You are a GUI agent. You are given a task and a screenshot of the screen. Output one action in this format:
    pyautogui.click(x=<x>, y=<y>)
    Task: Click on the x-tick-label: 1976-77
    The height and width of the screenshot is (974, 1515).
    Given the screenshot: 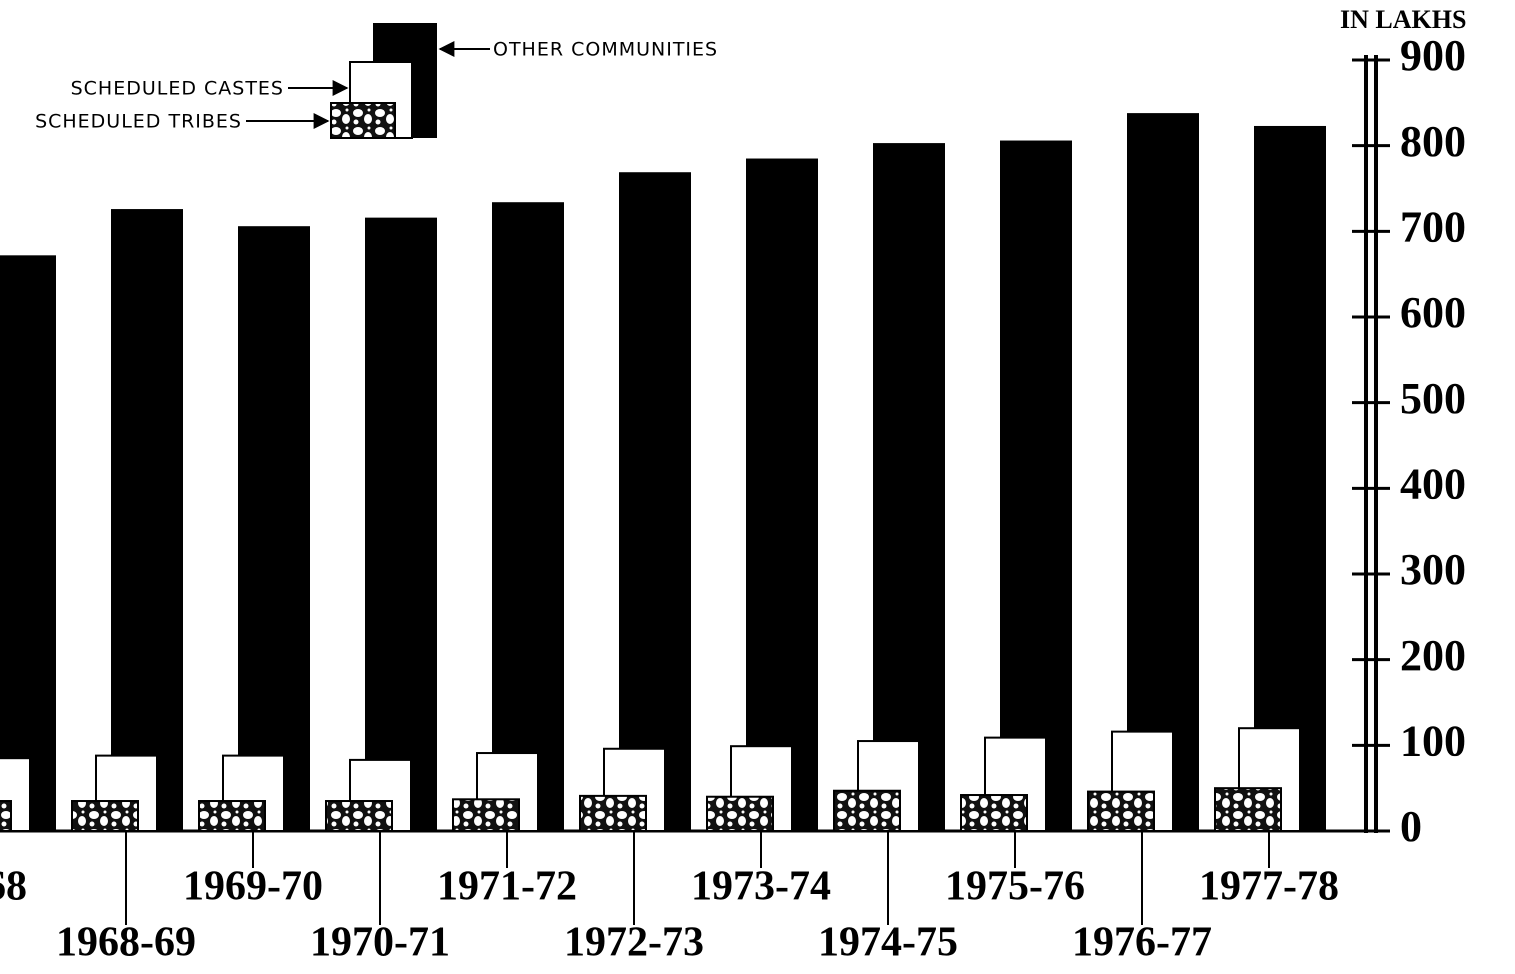 What is the action you would take?
    pyautogui.click(x=1142, y=943)
    